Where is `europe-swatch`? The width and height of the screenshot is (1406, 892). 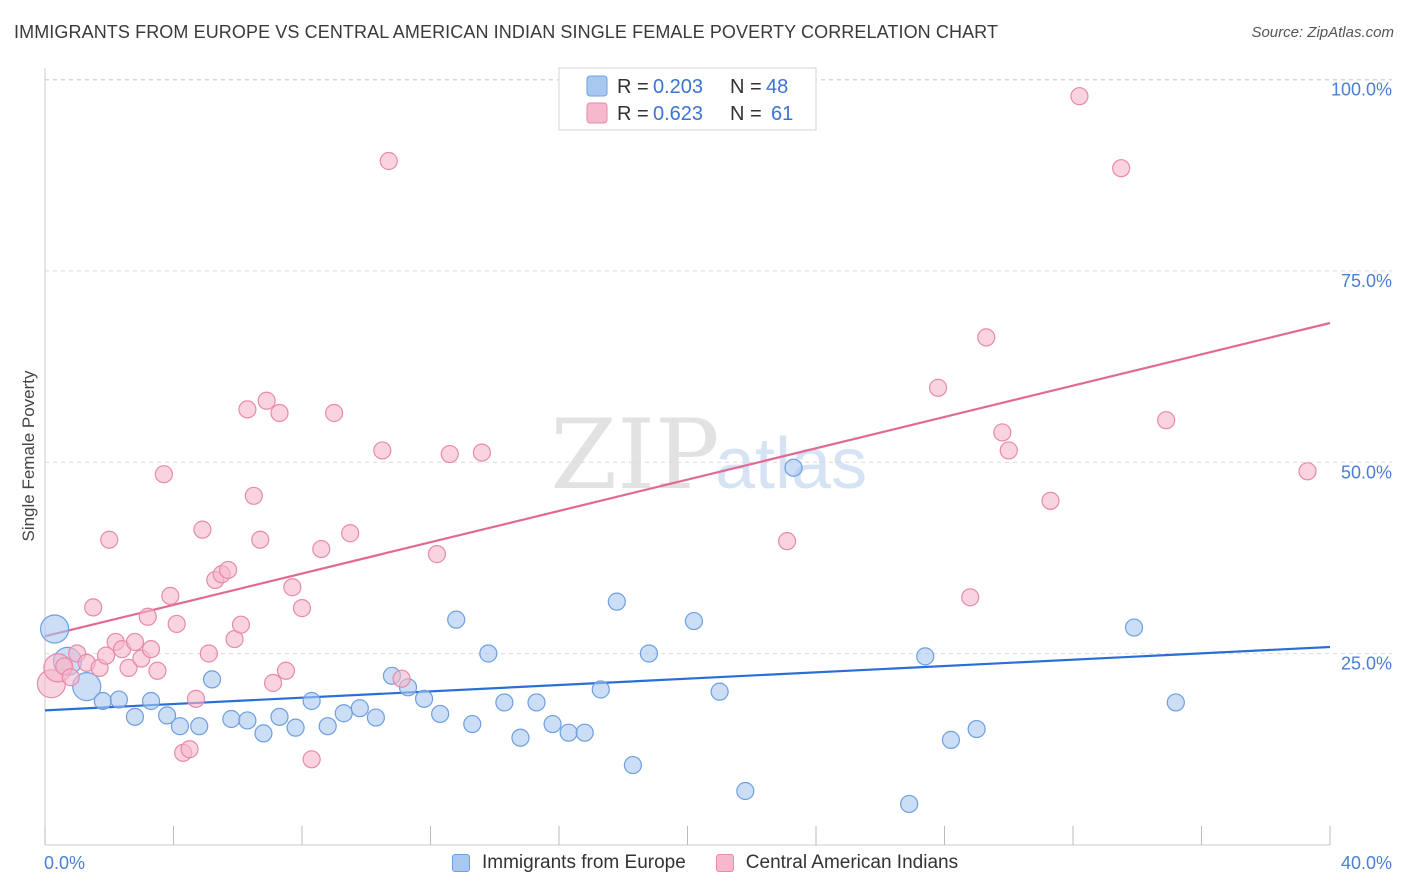 europe-swatch is located at coordinates (461, 863).